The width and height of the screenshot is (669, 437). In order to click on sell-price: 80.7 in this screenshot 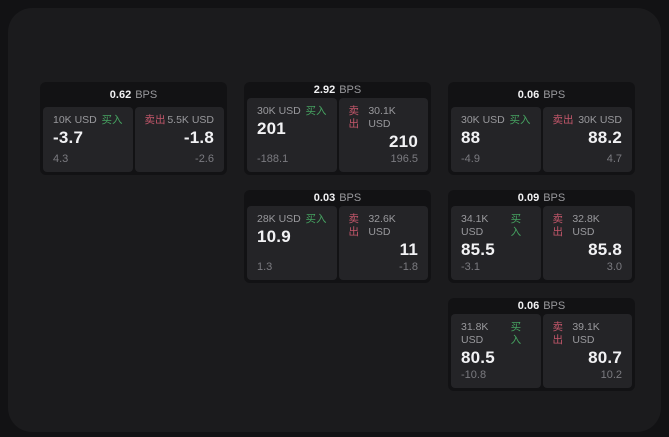, I will do `click(605, 358)`.